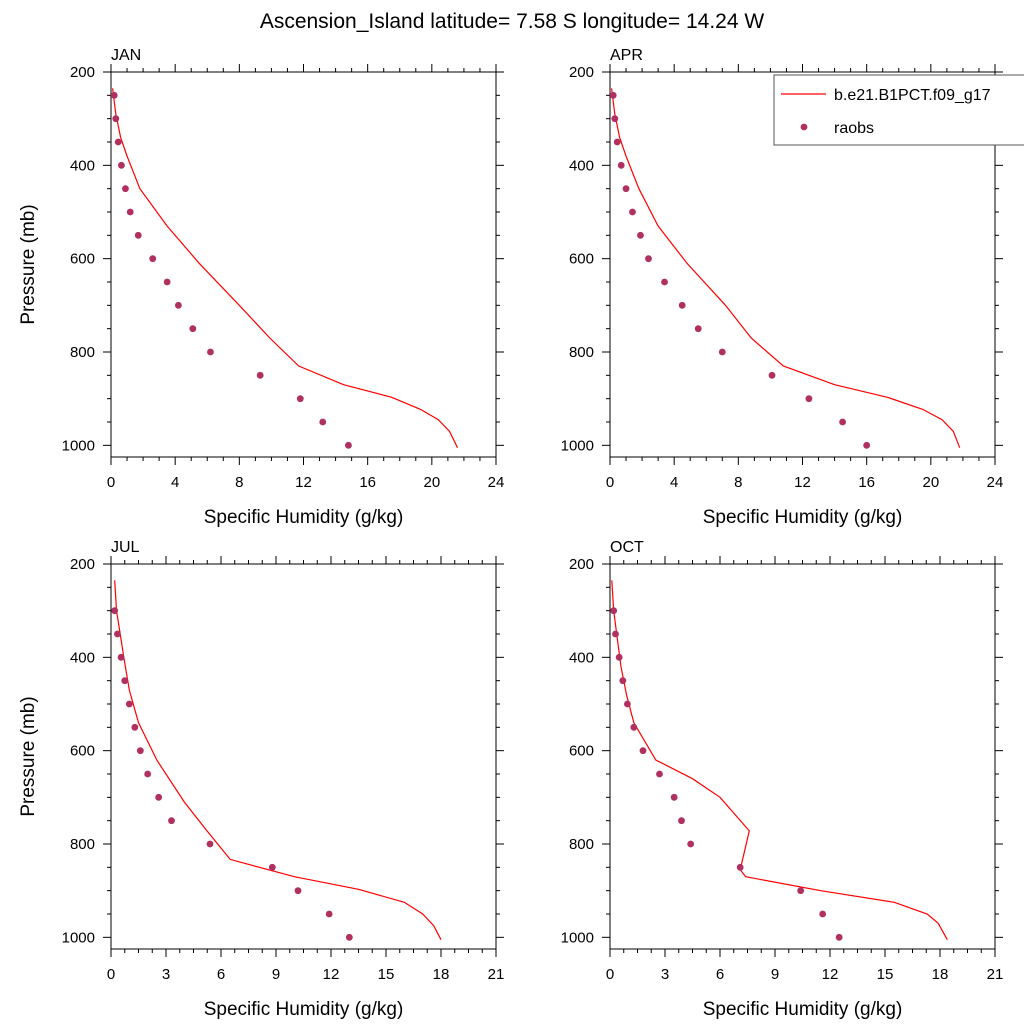 The image size is (1024, 1024). I want to click on x-tick-label: 24, so click(995, 482).